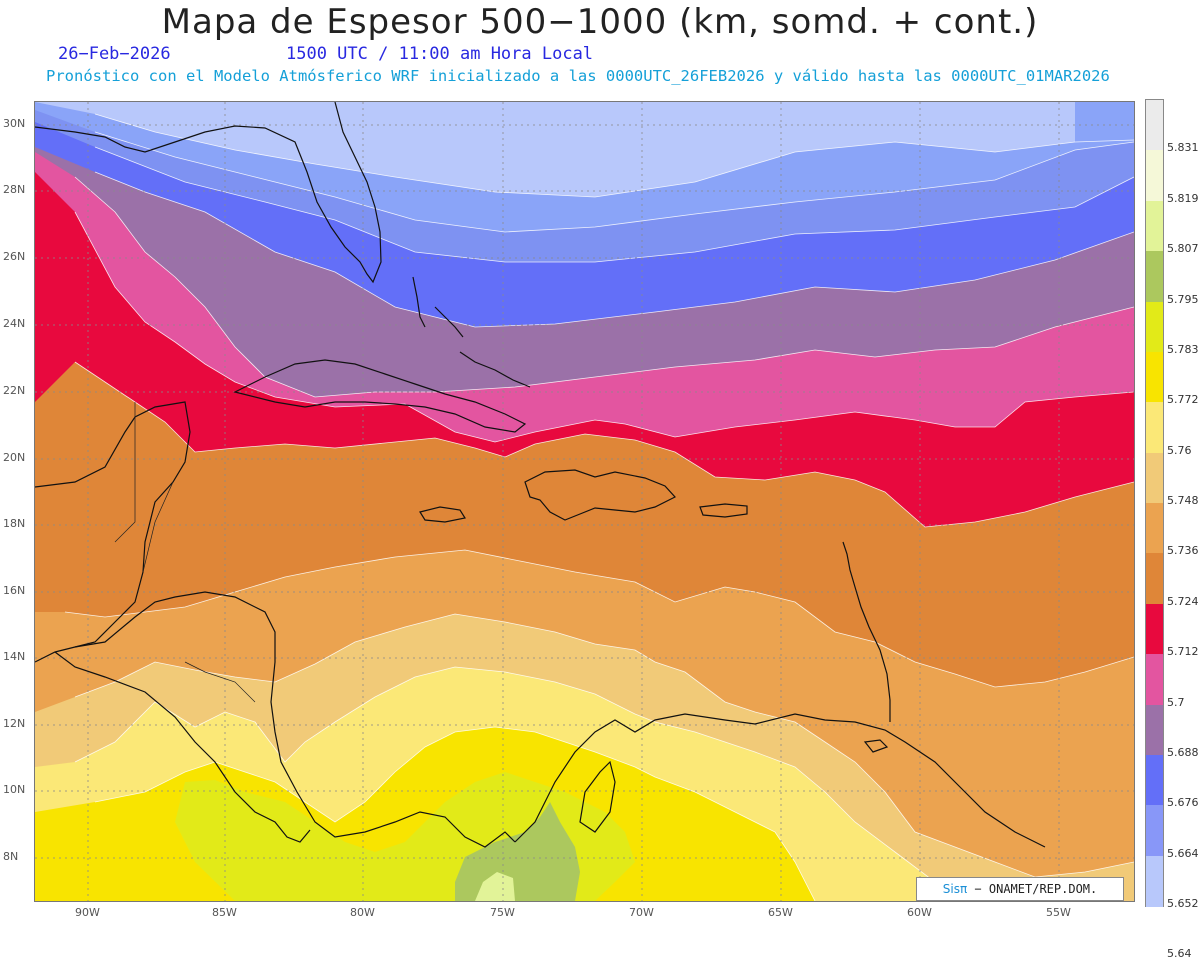 The width and height of the screenshot is (1200, 960). What do you see at coordinates (1176, 702) in the screenshot?
I see `colorbar-label: 5.7` at bounding box center [1176, 702].